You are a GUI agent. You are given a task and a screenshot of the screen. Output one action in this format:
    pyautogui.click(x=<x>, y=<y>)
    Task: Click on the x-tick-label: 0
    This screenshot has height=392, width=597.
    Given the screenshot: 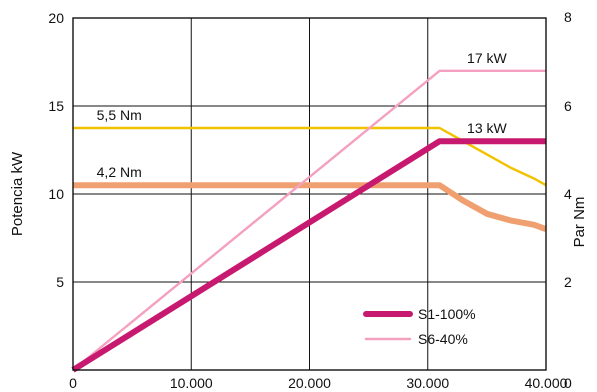 What is the action you would take?
    pyautogui.click(x=73, y=383)
    